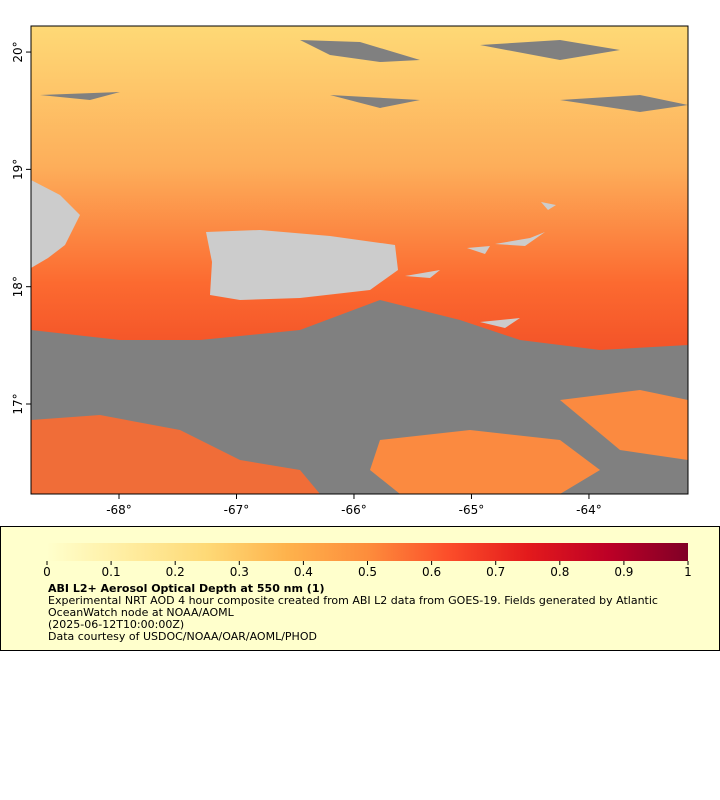  What do you see at coordinates (18, 51) in the screenshot?
I see `lat-tick-label: 20°` at bounding box center [18, 51].